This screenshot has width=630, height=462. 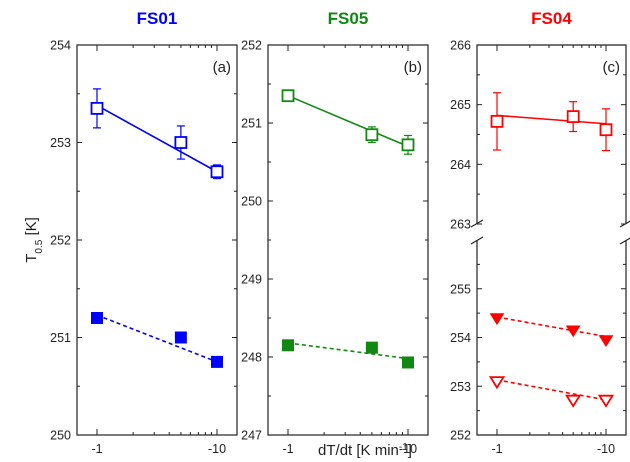 I want to click on panel-label: (a), so click(x=222, y=67).